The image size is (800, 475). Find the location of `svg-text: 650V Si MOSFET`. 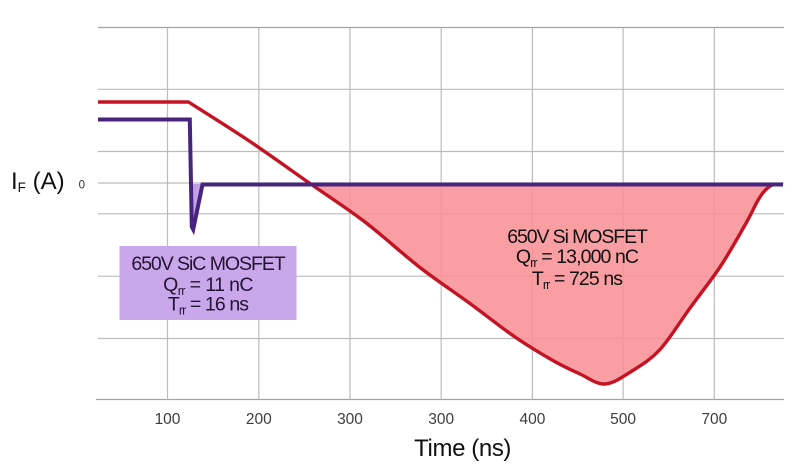

svg-text: 650V Si MOSFET is located at coordinates (577, 237).